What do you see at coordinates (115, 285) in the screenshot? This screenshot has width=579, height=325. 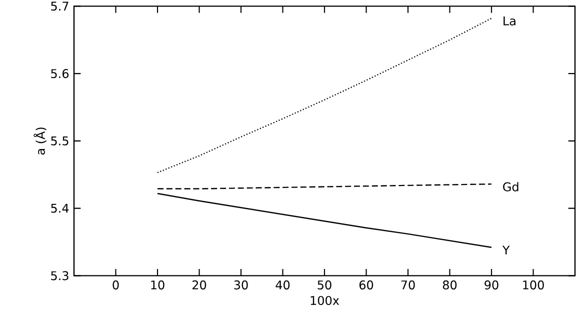 I see `x-tick-label: 0` at bounding box center [115, 285].